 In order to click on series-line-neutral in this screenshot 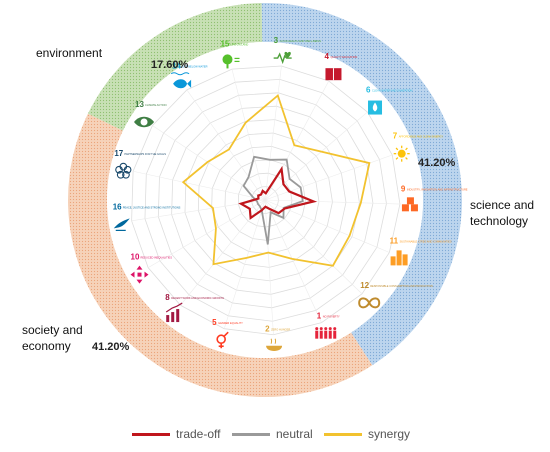, I will do `click(273, 200)`.